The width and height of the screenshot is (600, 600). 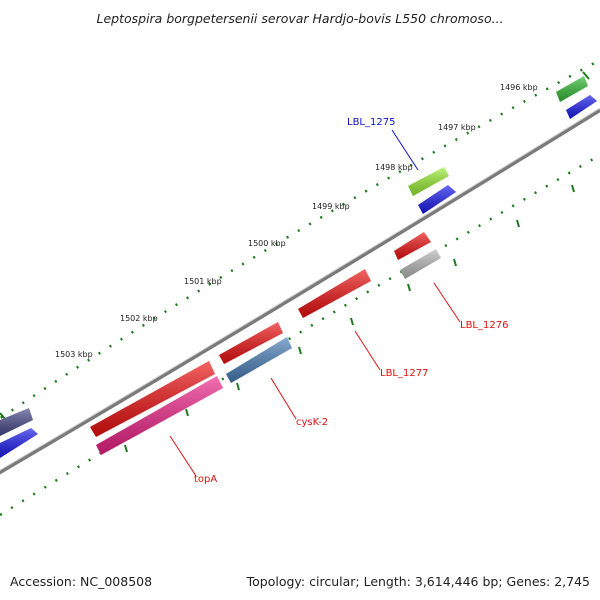 I want to click on gene-label-lbl1276: LBL_1276, so click(x=484, y=325).